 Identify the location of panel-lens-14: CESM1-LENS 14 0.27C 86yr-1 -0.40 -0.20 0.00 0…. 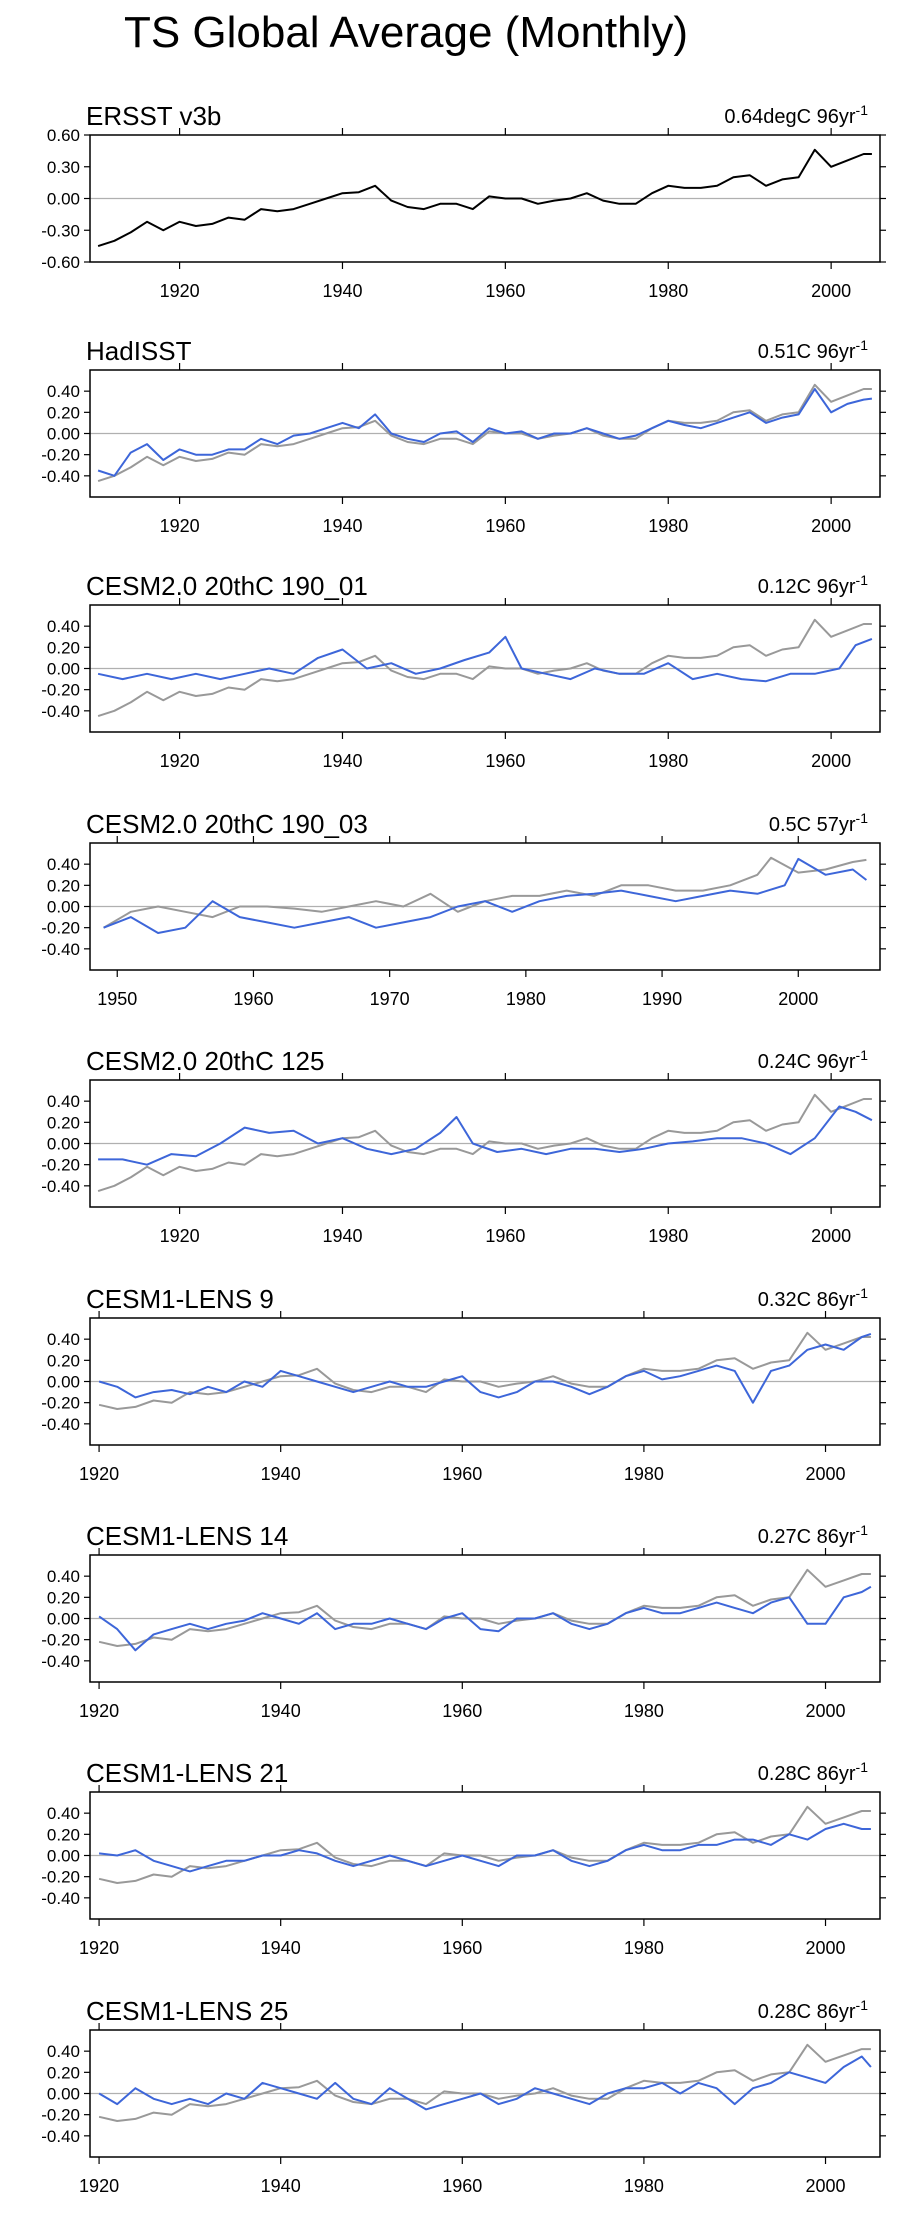
(463, 1621).